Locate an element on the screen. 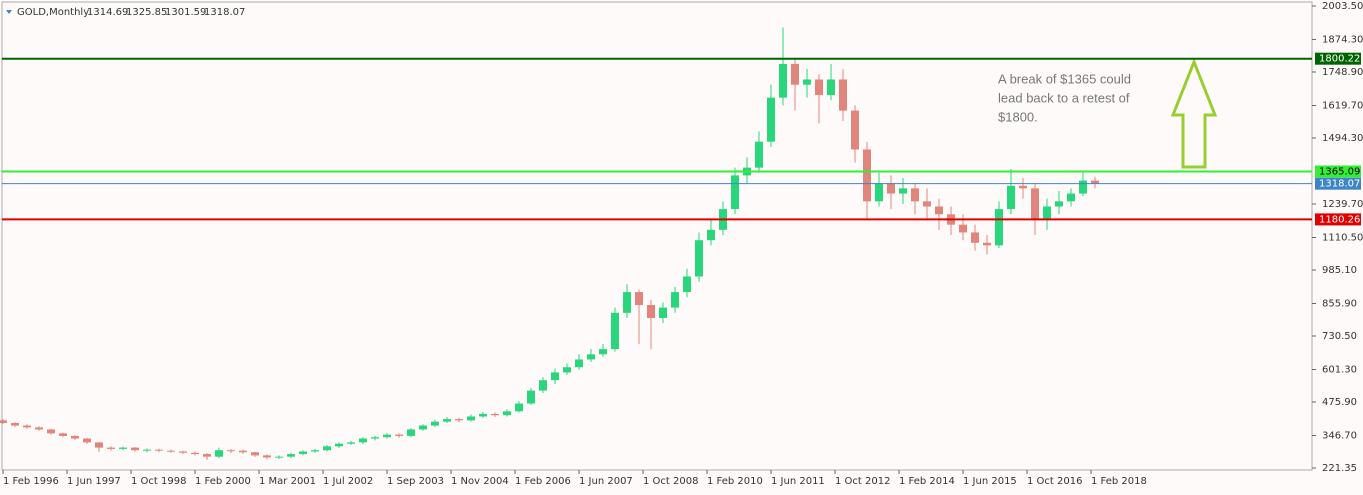  price-label: 1180.26 is located at coordinates (1339, 219).